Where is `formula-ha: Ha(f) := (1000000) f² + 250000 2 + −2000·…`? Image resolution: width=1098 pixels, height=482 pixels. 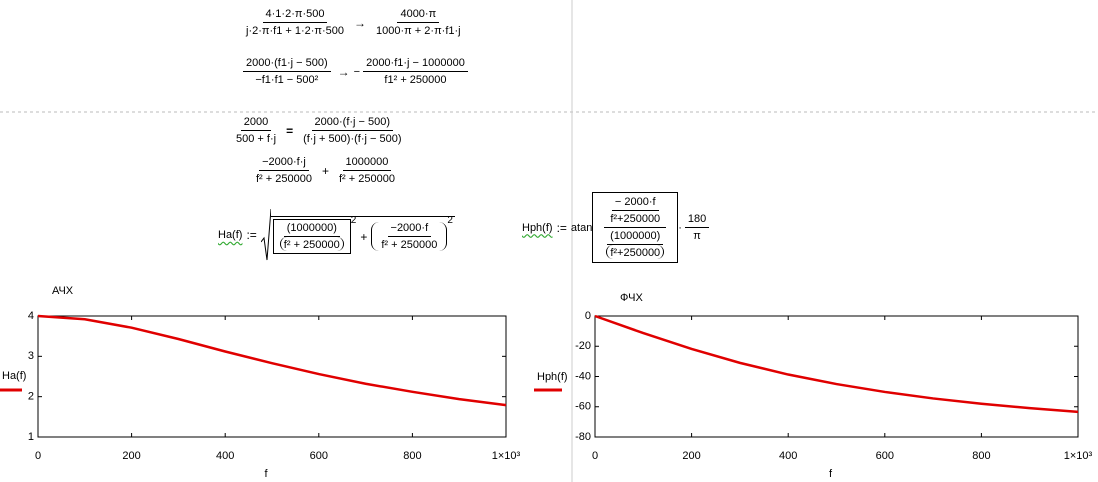 formula-ha: Ha(f) := (1000000) f² + 250000 2 + −2000·… is located at coordinates (336, 235).